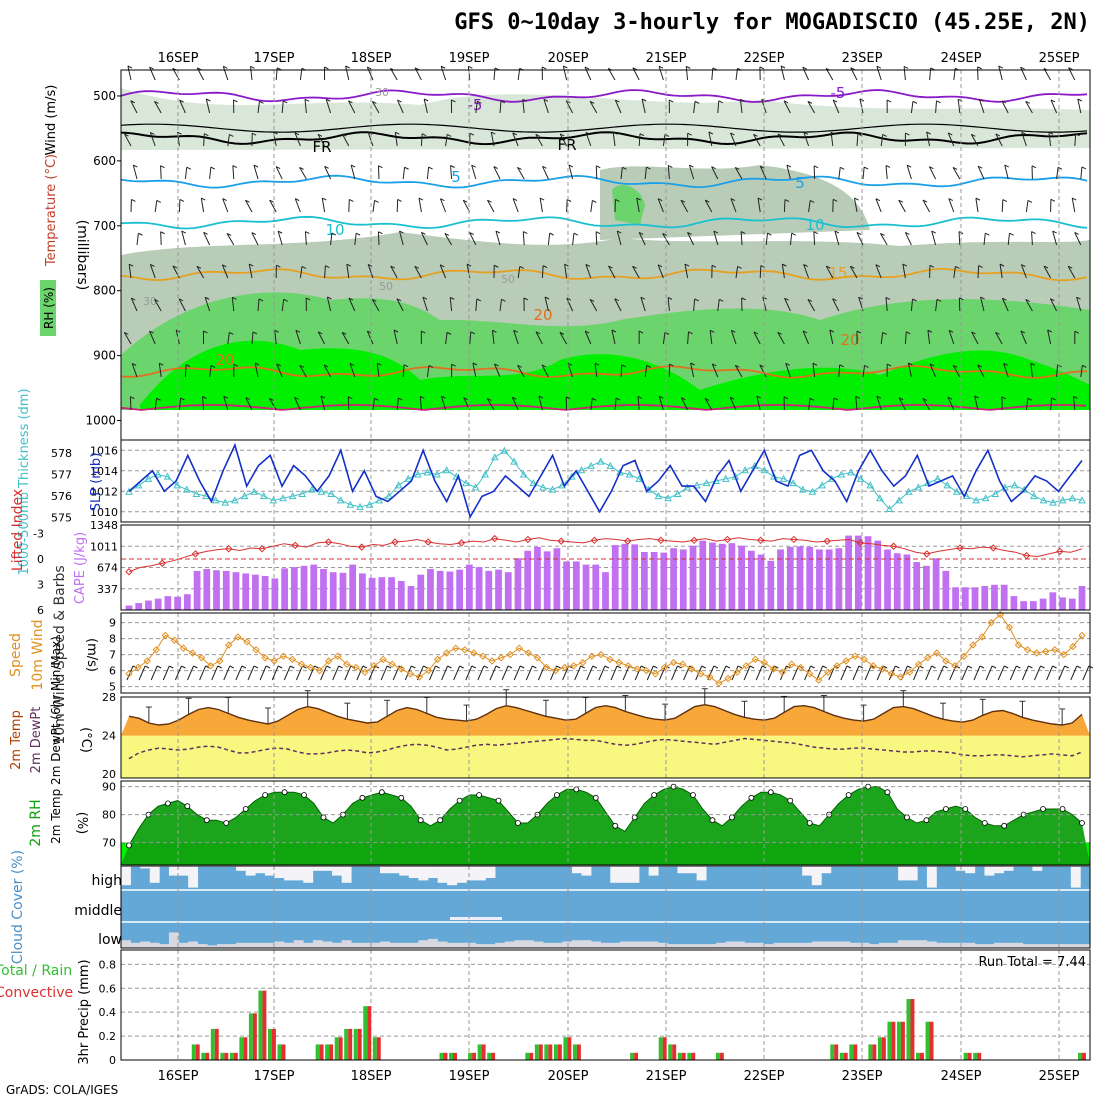 The width and height of the screenshot is (1100, 1100). I want to click on precip-run-total: Run Total = 7.44, so click(1032, 962).